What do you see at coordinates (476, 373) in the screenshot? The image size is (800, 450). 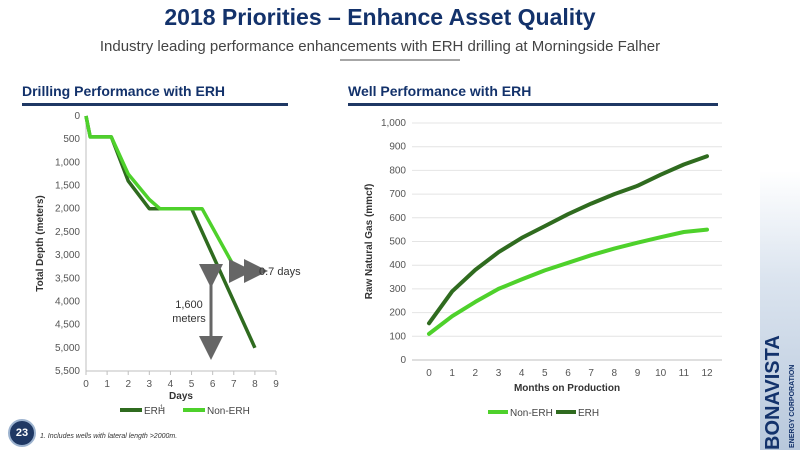 I see `right-x-tick-label: 2` at bounding box center [476, 373].